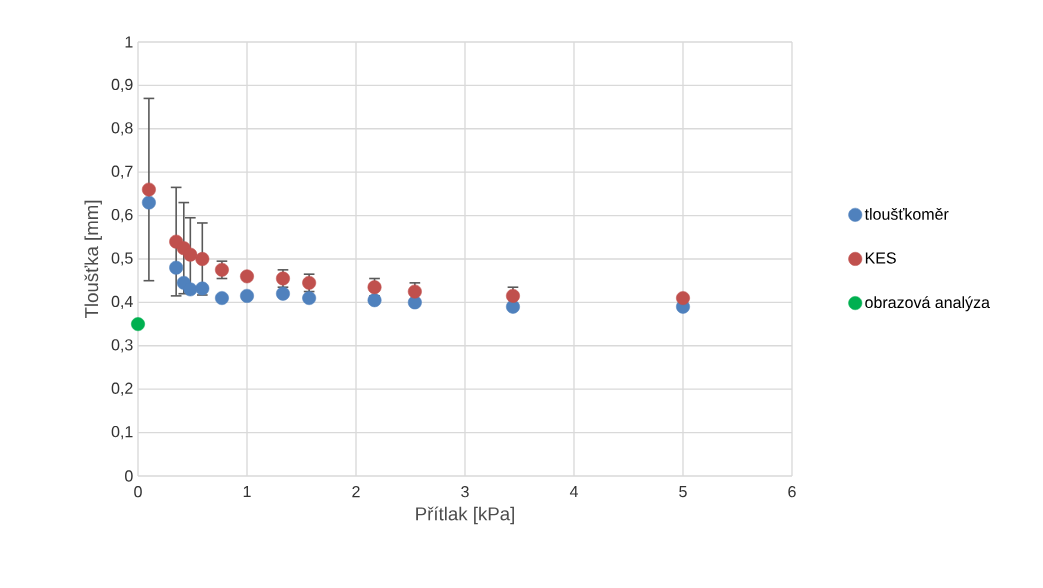 The image size is (1043, 588). What do you see at coordinates (792, 492) in the screenshot?
I see `x-tick-label: 6` at bounding box center [792, 492].